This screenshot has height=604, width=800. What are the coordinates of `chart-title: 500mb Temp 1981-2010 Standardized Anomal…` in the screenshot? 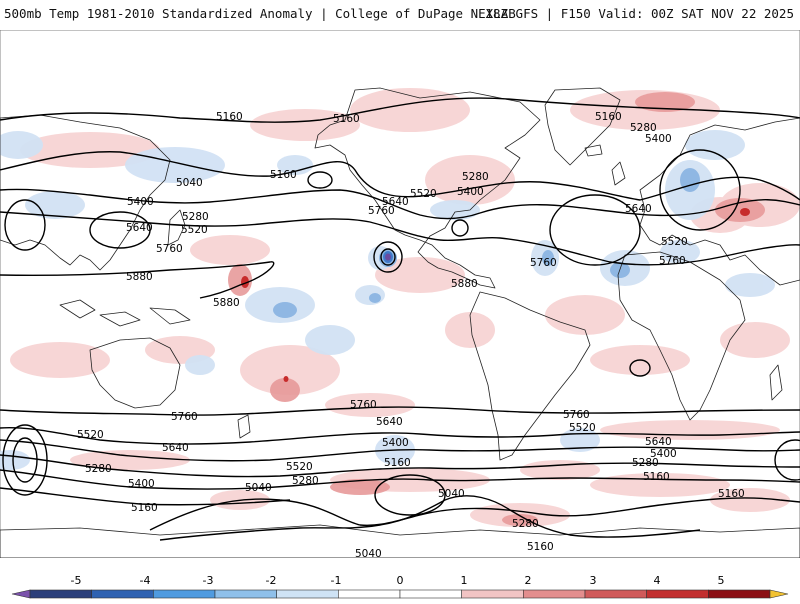 It's located at (260, 13).